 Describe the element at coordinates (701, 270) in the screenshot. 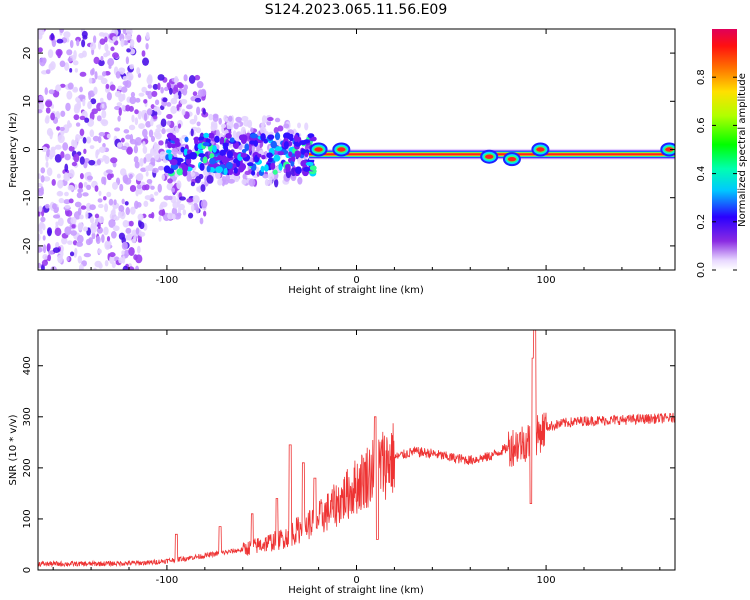

I see `colorbar-tick-label: 0.0` at that location.